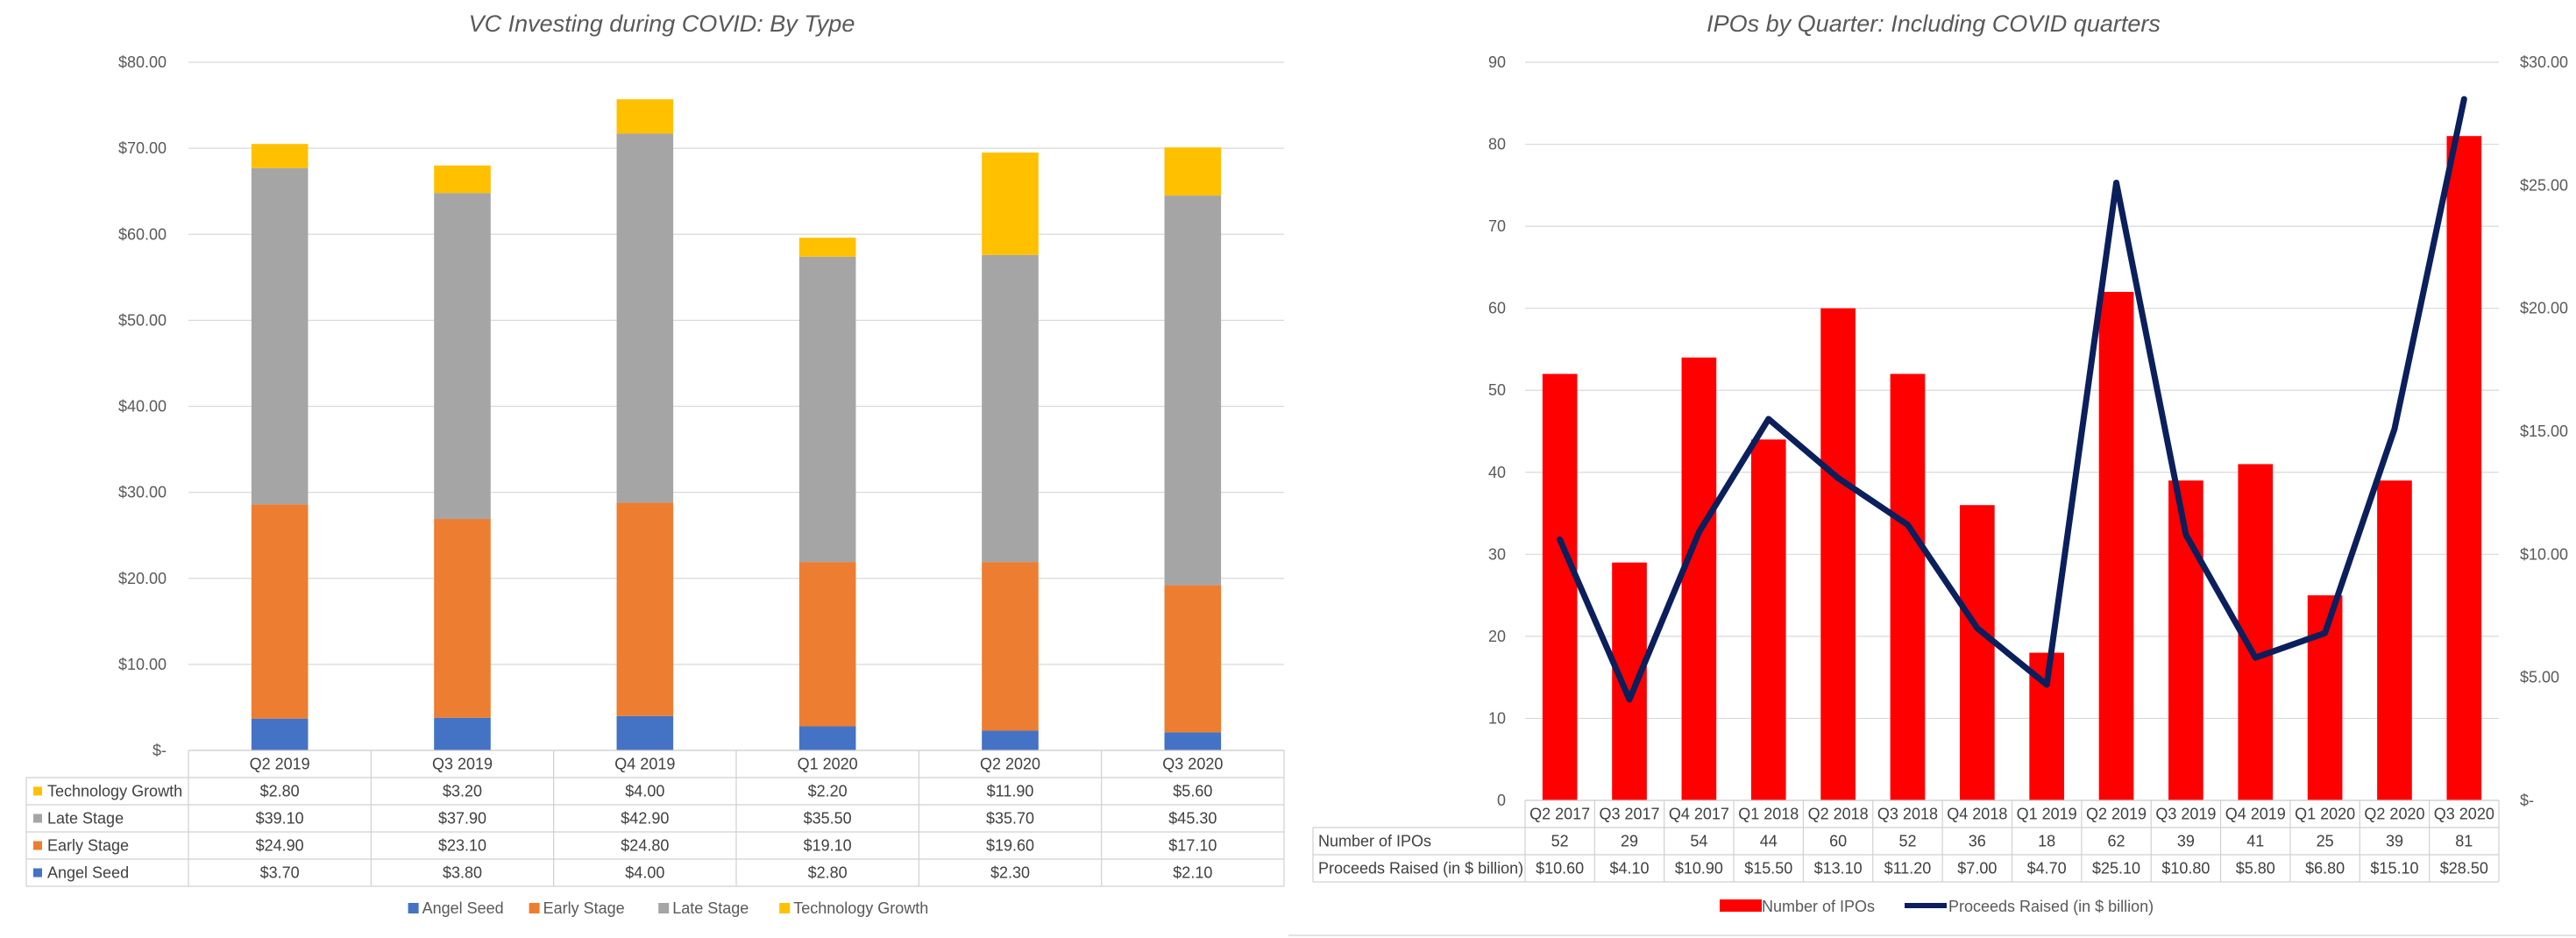  I want to click on c2-table-series-name: Proceeds Raised (in $ billion), so click(1420, 869).